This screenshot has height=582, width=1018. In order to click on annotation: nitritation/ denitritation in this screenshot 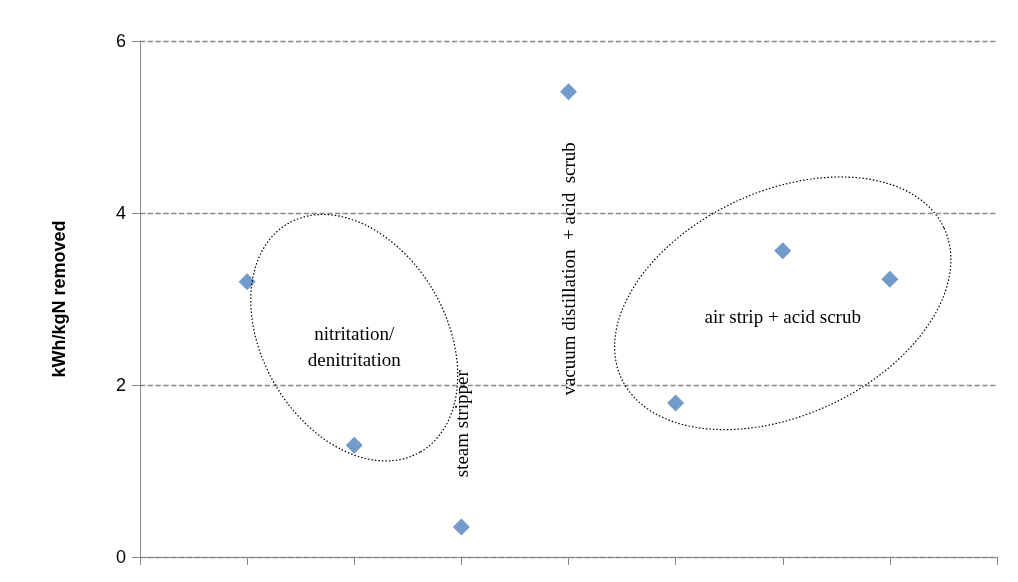, I will do `click(354, 346)`.